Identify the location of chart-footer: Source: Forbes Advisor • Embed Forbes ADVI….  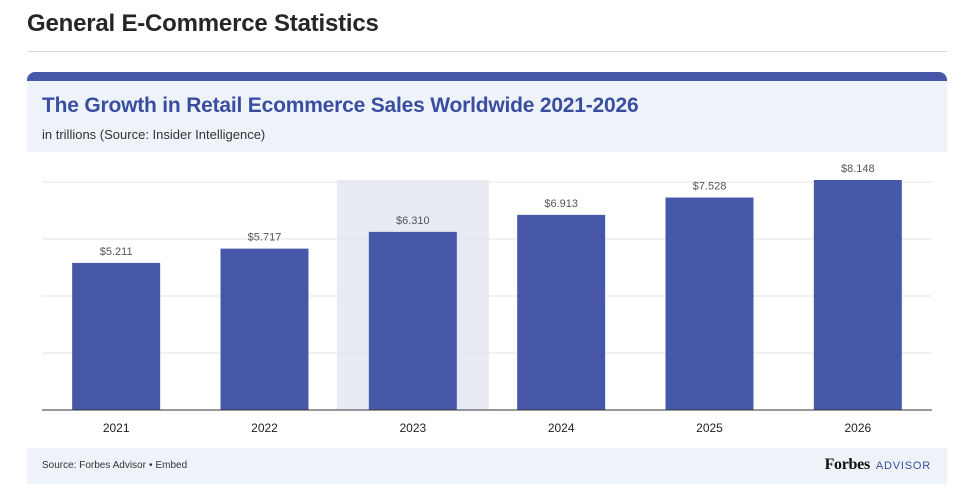
(487, 466).